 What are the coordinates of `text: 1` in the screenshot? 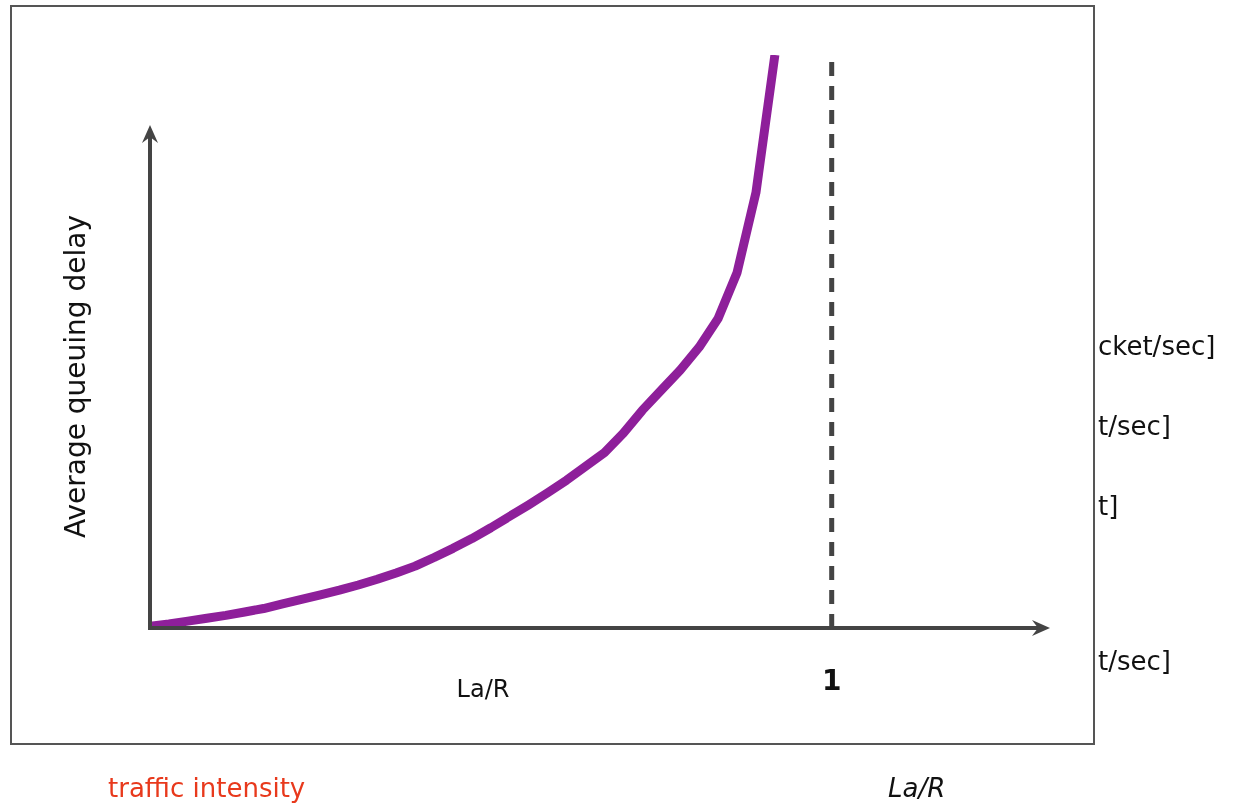 It's located at (831, 680).